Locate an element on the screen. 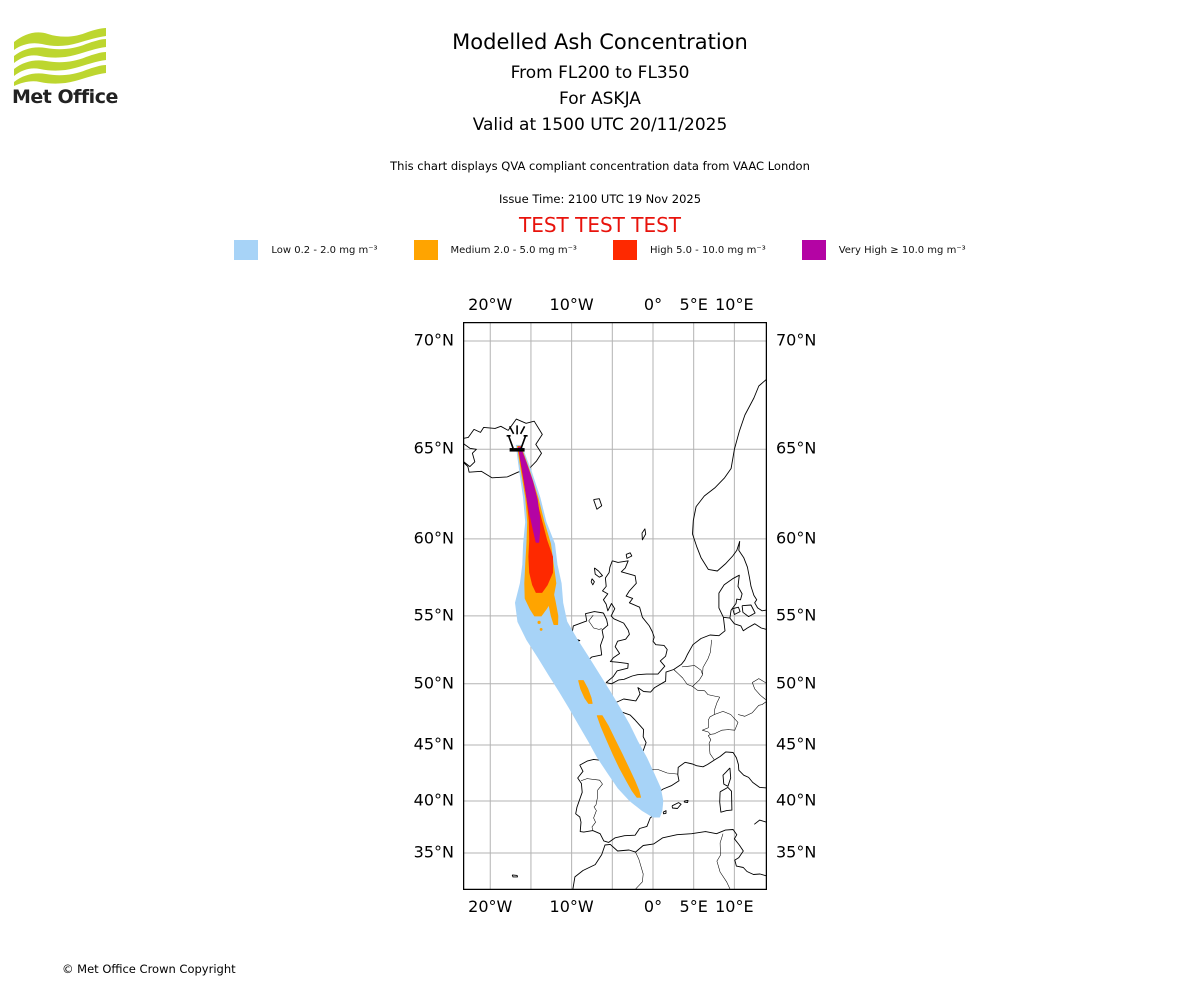  subtitle-flight-levels: From FL200 to FL350 is located at coordinates (600, 73).